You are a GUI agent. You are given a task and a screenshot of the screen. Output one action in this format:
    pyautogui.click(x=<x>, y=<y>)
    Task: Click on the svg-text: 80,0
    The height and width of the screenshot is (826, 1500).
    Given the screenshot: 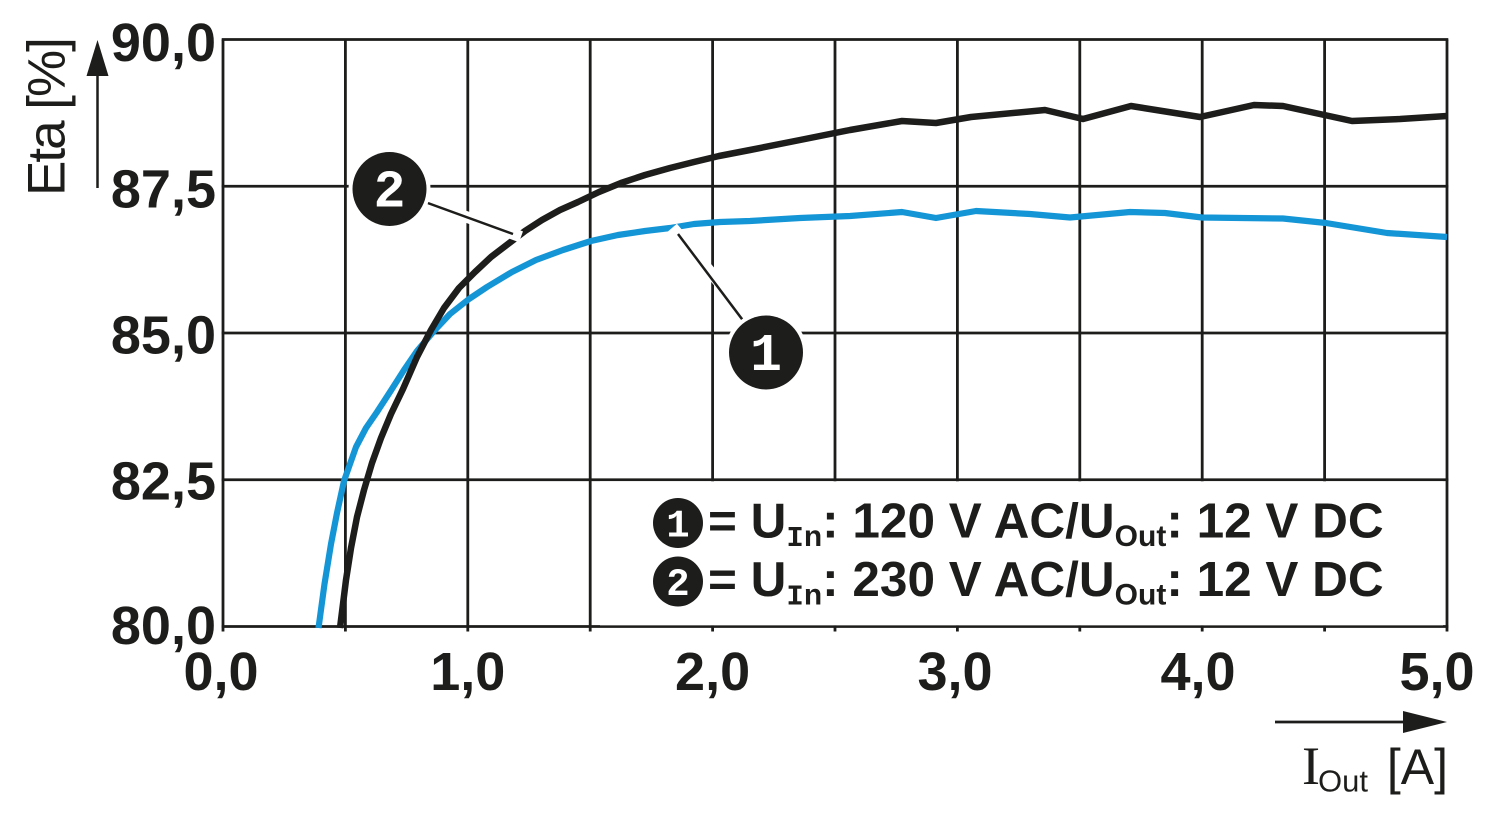 What is the action you would take?
    pyautogui.click(x=163, y=626)
    